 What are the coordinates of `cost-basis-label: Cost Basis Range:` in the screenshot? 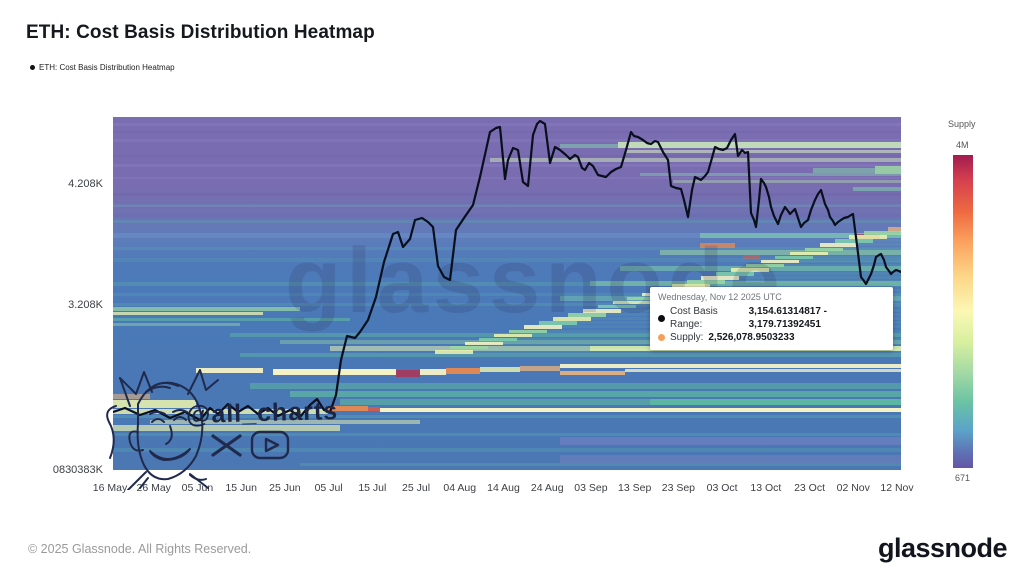 It's located at (694, 318).